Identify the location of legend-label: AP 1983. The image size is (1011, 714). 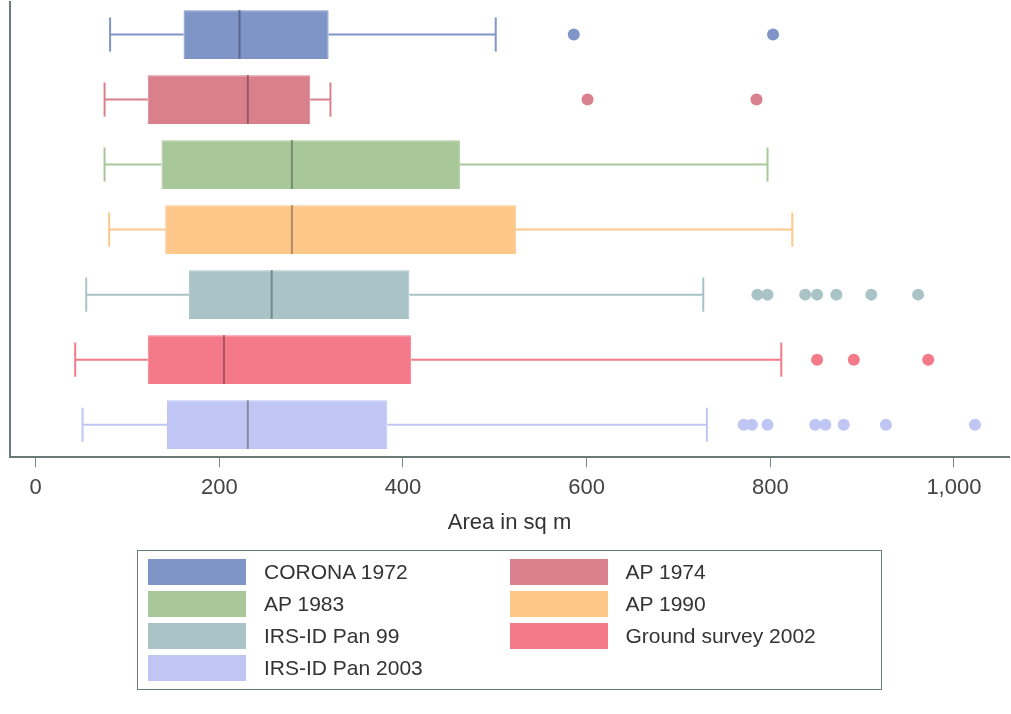
(304, 604).